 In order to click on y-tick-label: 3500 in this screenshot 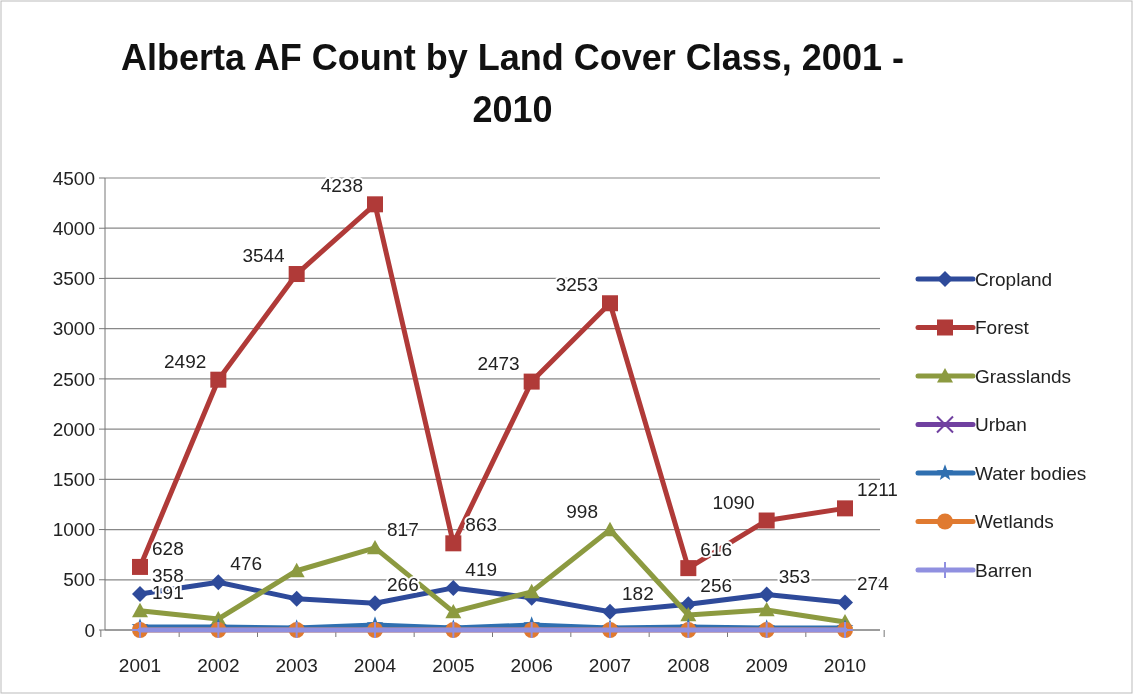, I will do `click(73, 279)`.